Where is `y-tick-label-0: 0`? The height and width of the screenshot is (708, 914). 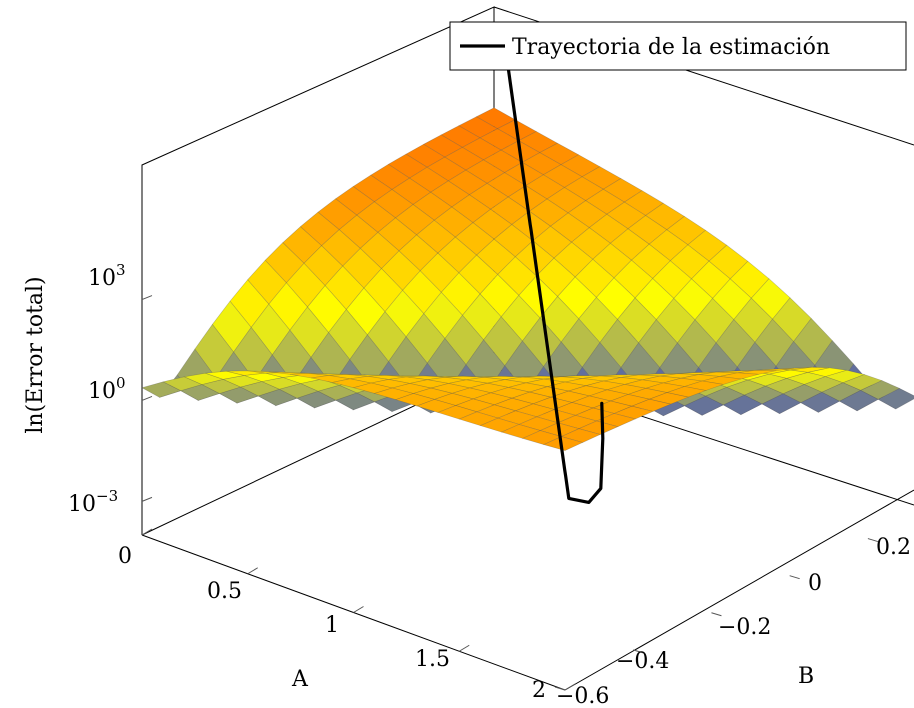
y-tick-label-0: 0 is located at coordinates (815, 583).